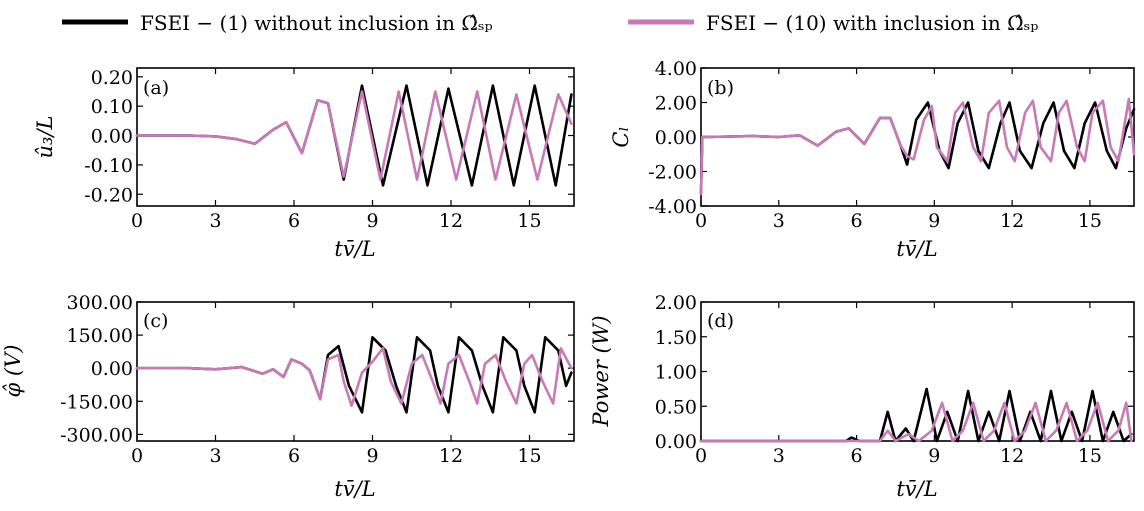  I want to click on xtick-label-b-5: 15, so click(1090, 221).